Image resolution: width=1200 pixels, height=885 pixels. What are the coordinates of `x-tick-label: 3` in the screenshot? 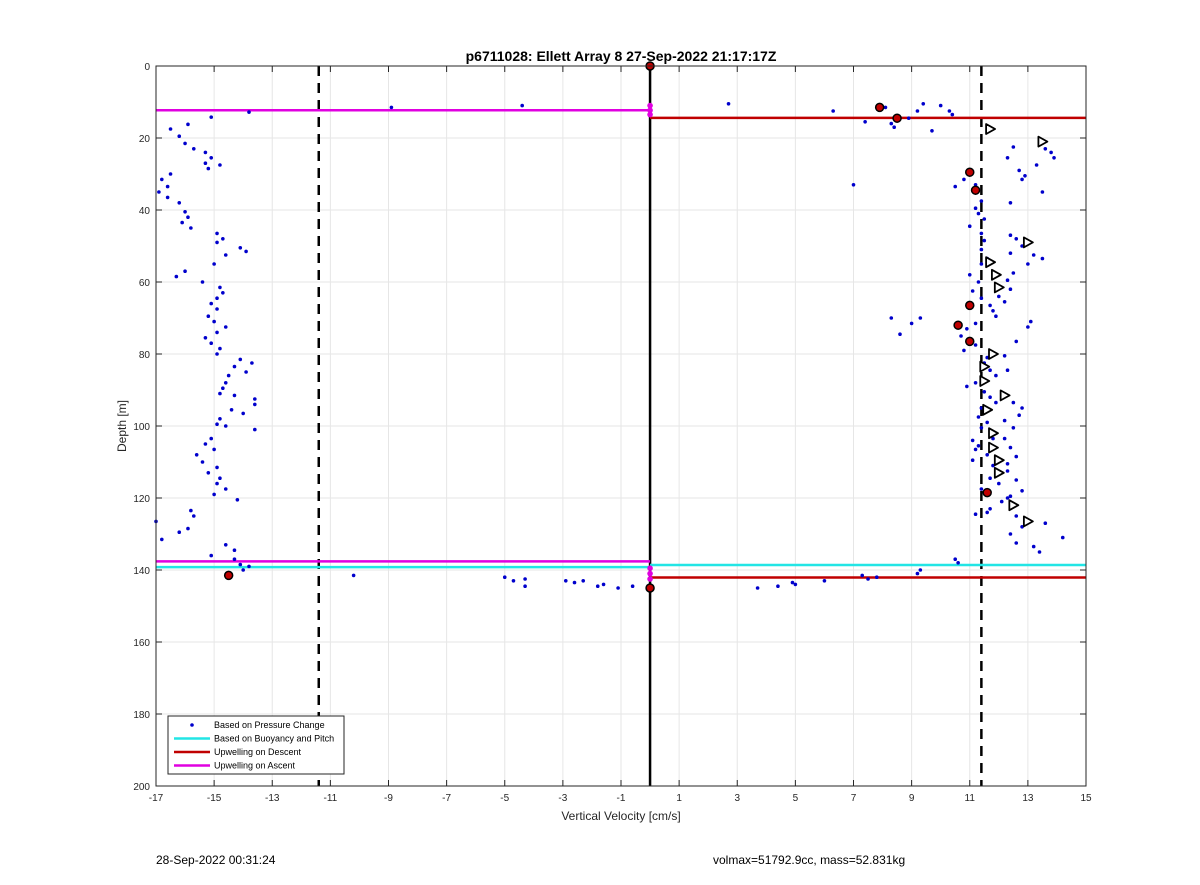 It's located at (737, 798).